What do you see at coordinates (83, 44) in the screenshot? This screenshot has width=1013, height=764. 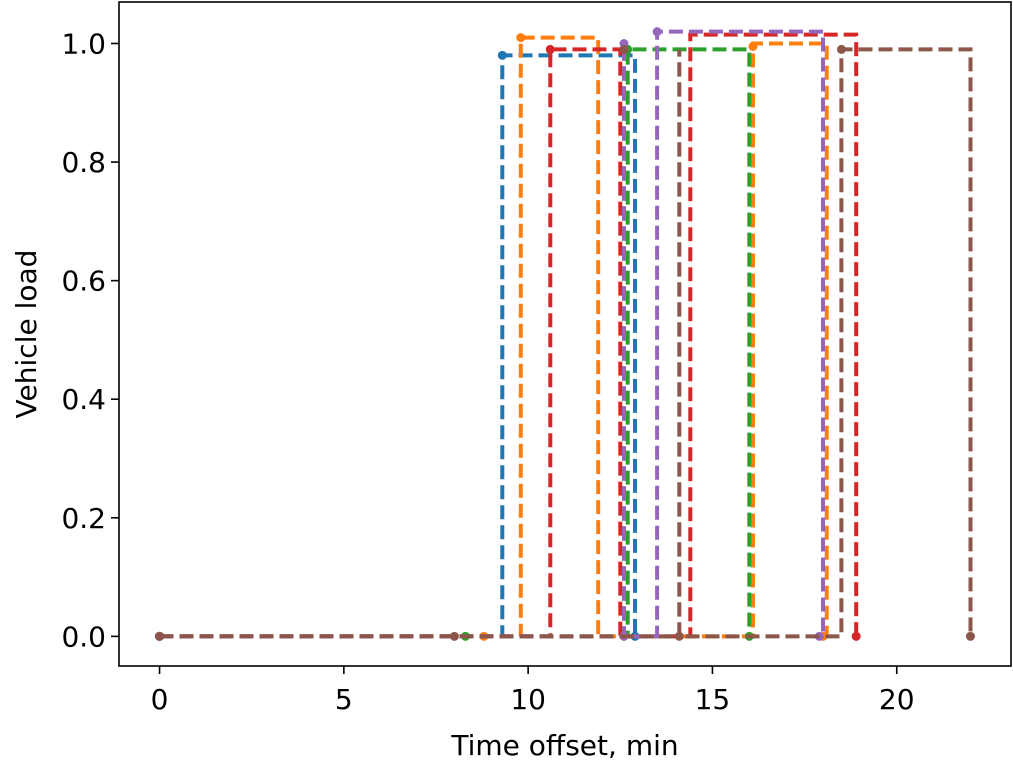 I see `y-tick-label: 1.0` at bounding box center [83, 44].